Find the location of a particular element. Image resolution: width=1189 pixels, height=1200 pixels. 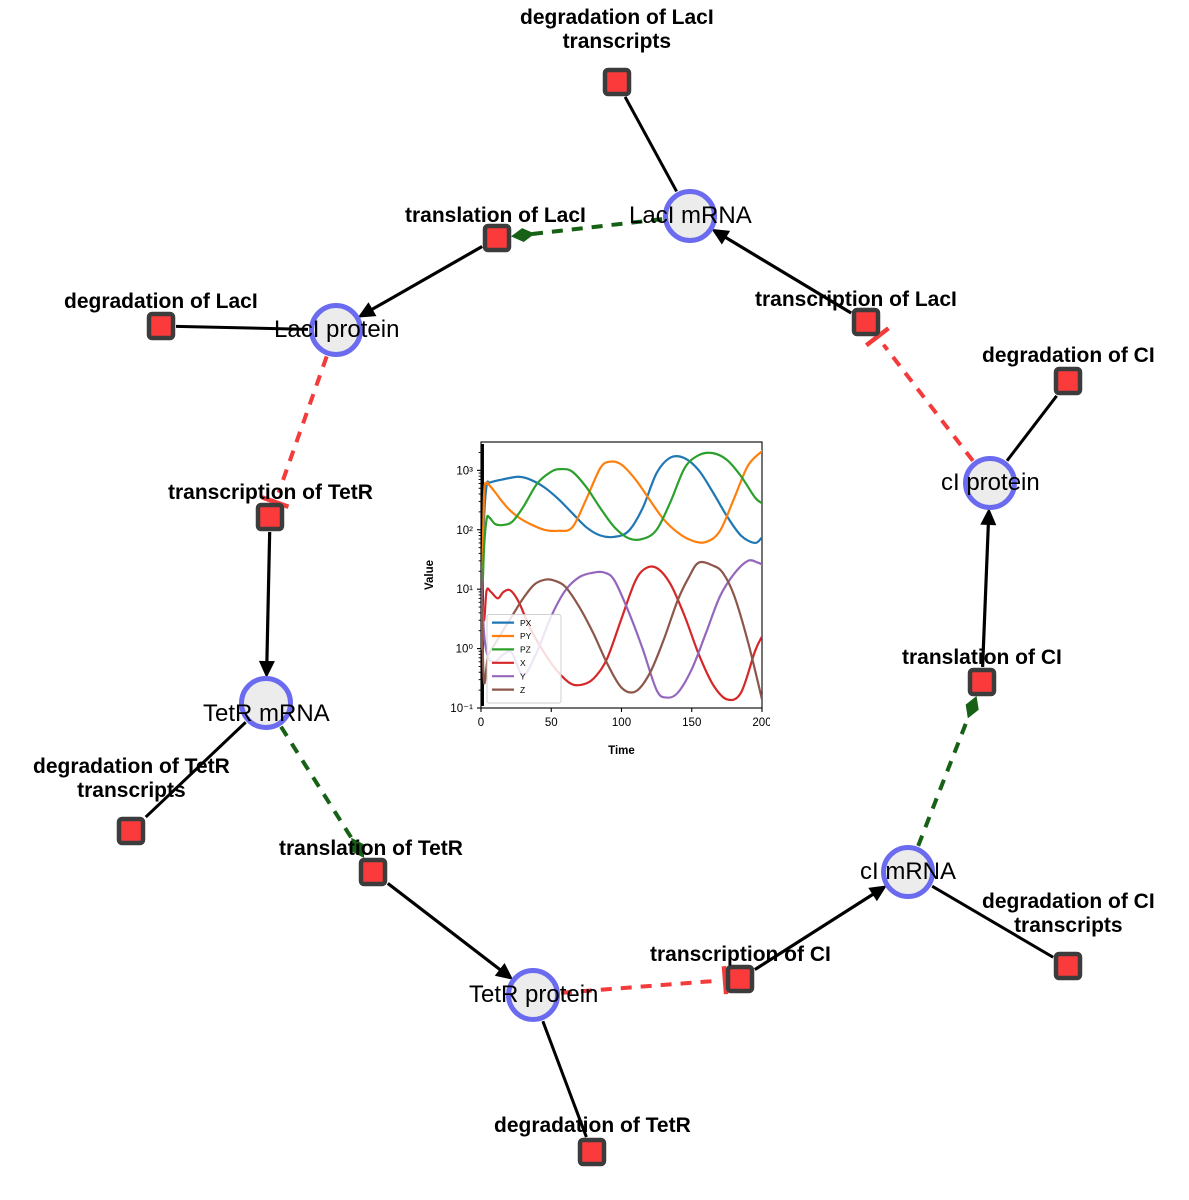

x-tick-label: 150 is located at coordinates (691, 723).